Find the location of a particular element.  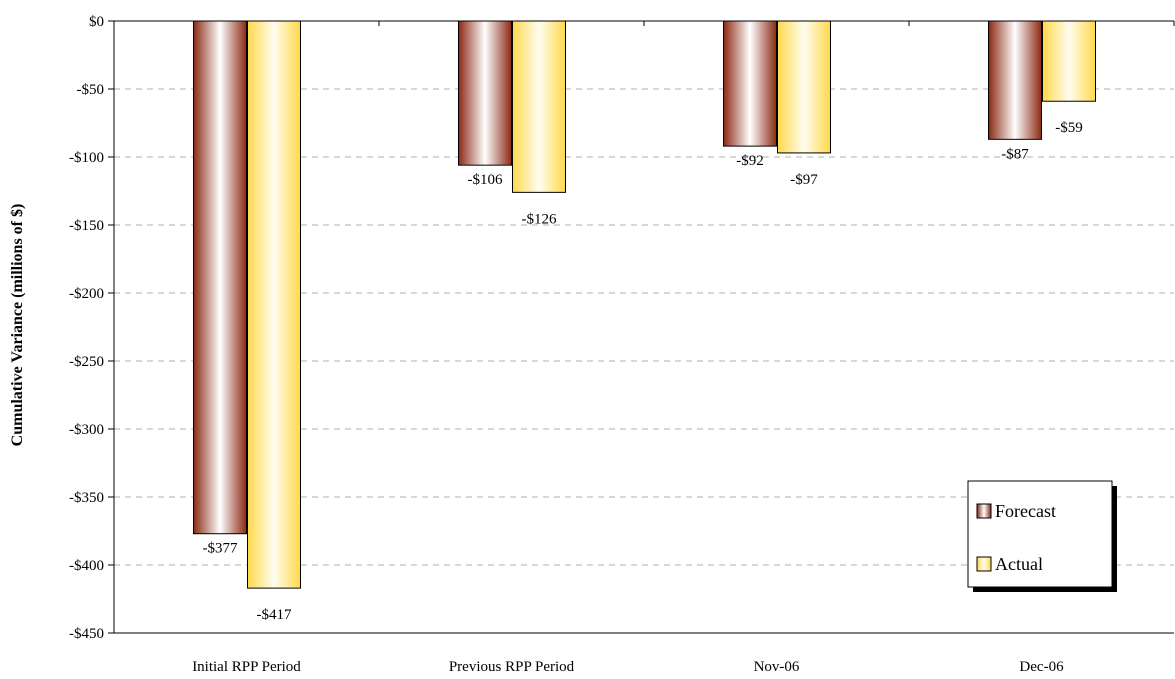

legend-label-actual: Actual is located at coordinates (1019, 564).